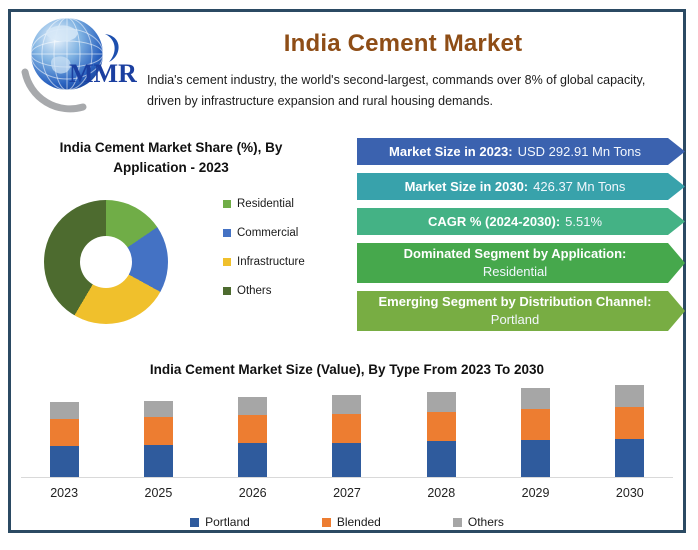 Image resolution: width=698 pixels, height=550 pixels. I want to click on donut-legend-item-infrastructure: Infrastructure, so click(264, 262).